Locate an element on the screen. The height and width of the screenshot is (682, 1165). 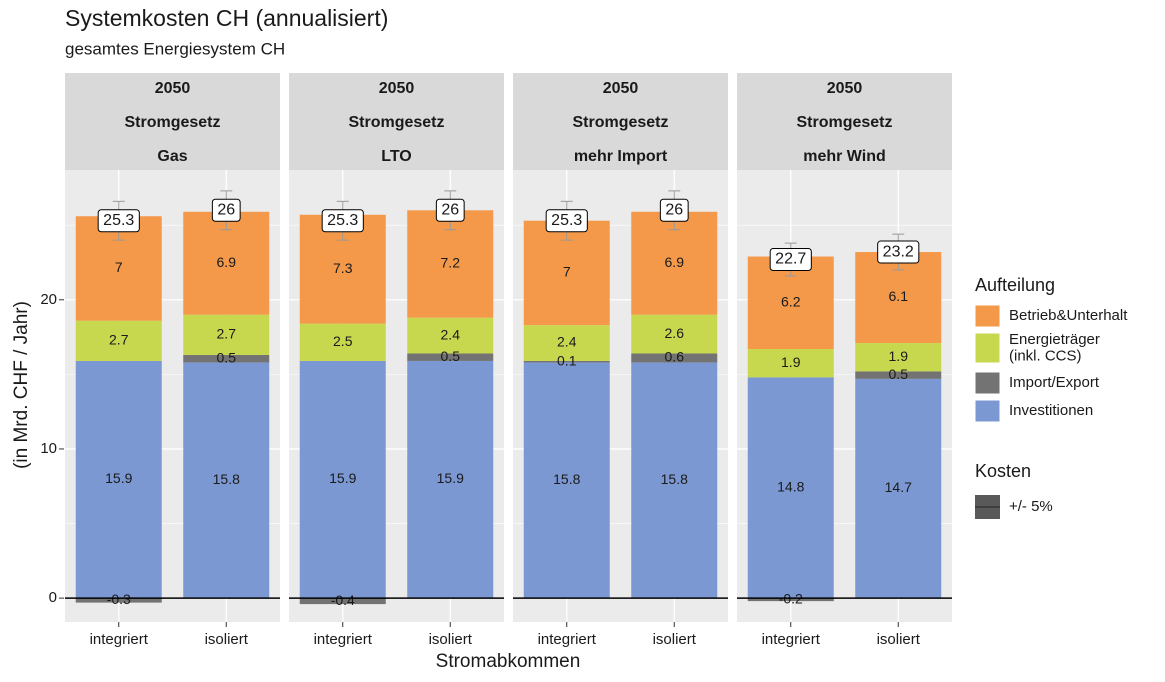
segment-label: 0.1 is located at coordinates (567, 360).